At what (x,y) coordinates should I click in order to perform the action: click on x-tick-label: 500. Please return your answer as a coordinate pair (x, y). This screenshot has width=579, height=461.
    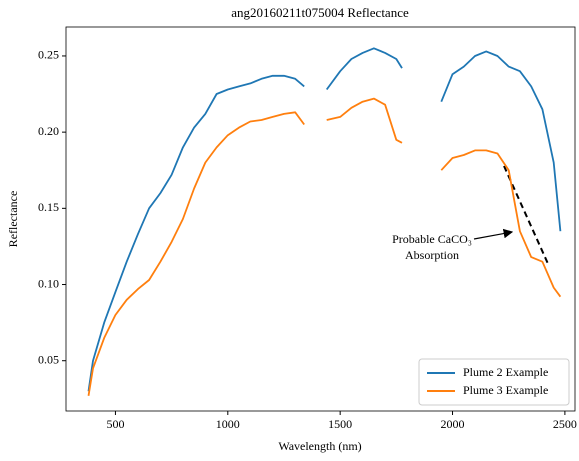
    Looking at the image, I should click on (115, 424).